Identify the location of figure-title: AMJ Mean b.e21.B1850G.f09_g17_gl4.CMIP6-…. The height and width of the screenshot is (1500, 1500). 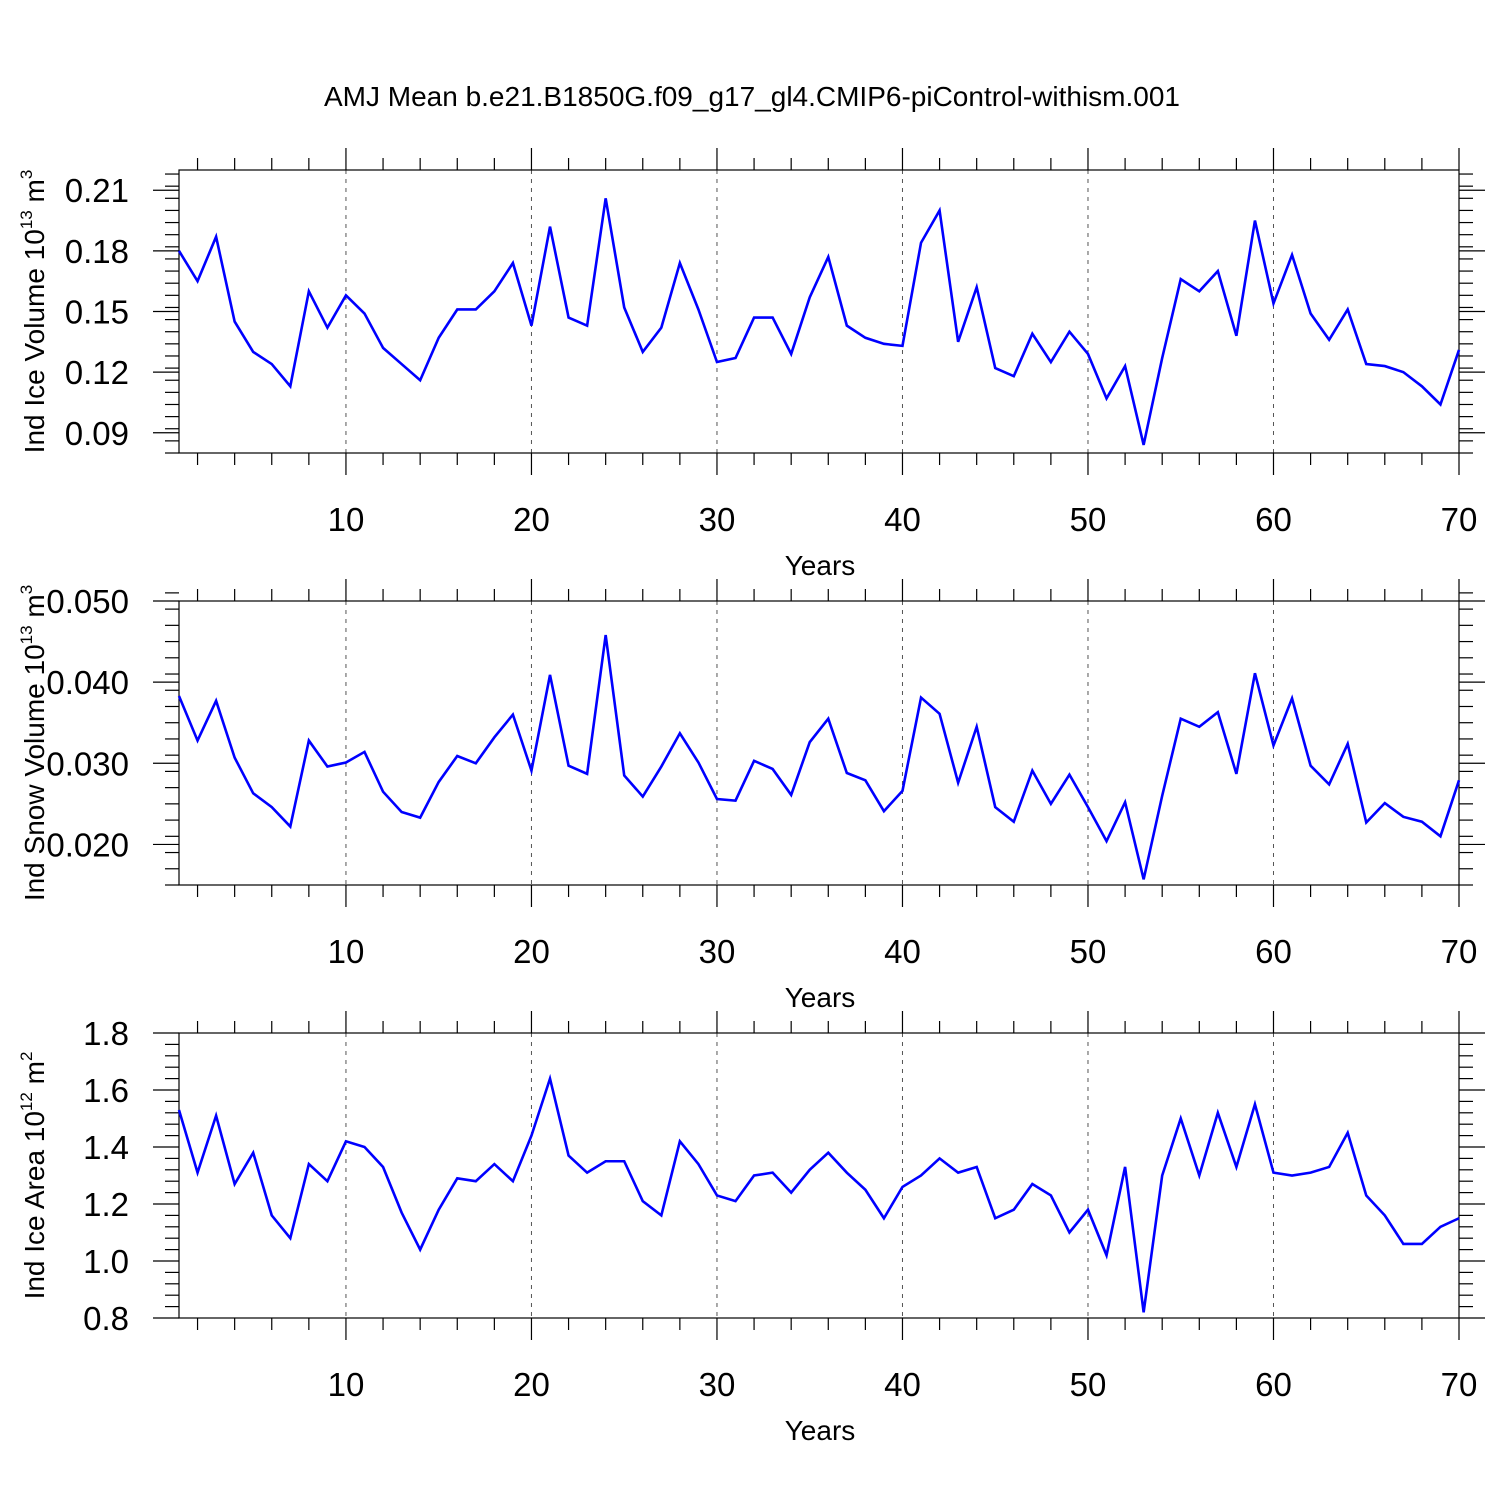
(752, 96).